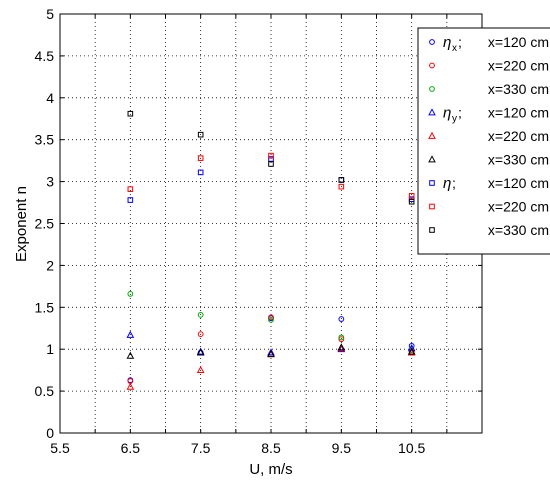 This screenshot has width=550, height=496. What do you see at coordinates (60, 448) in the screenshot?
I see `x-tick-label: 5.5` at bounding box center [60, 448].